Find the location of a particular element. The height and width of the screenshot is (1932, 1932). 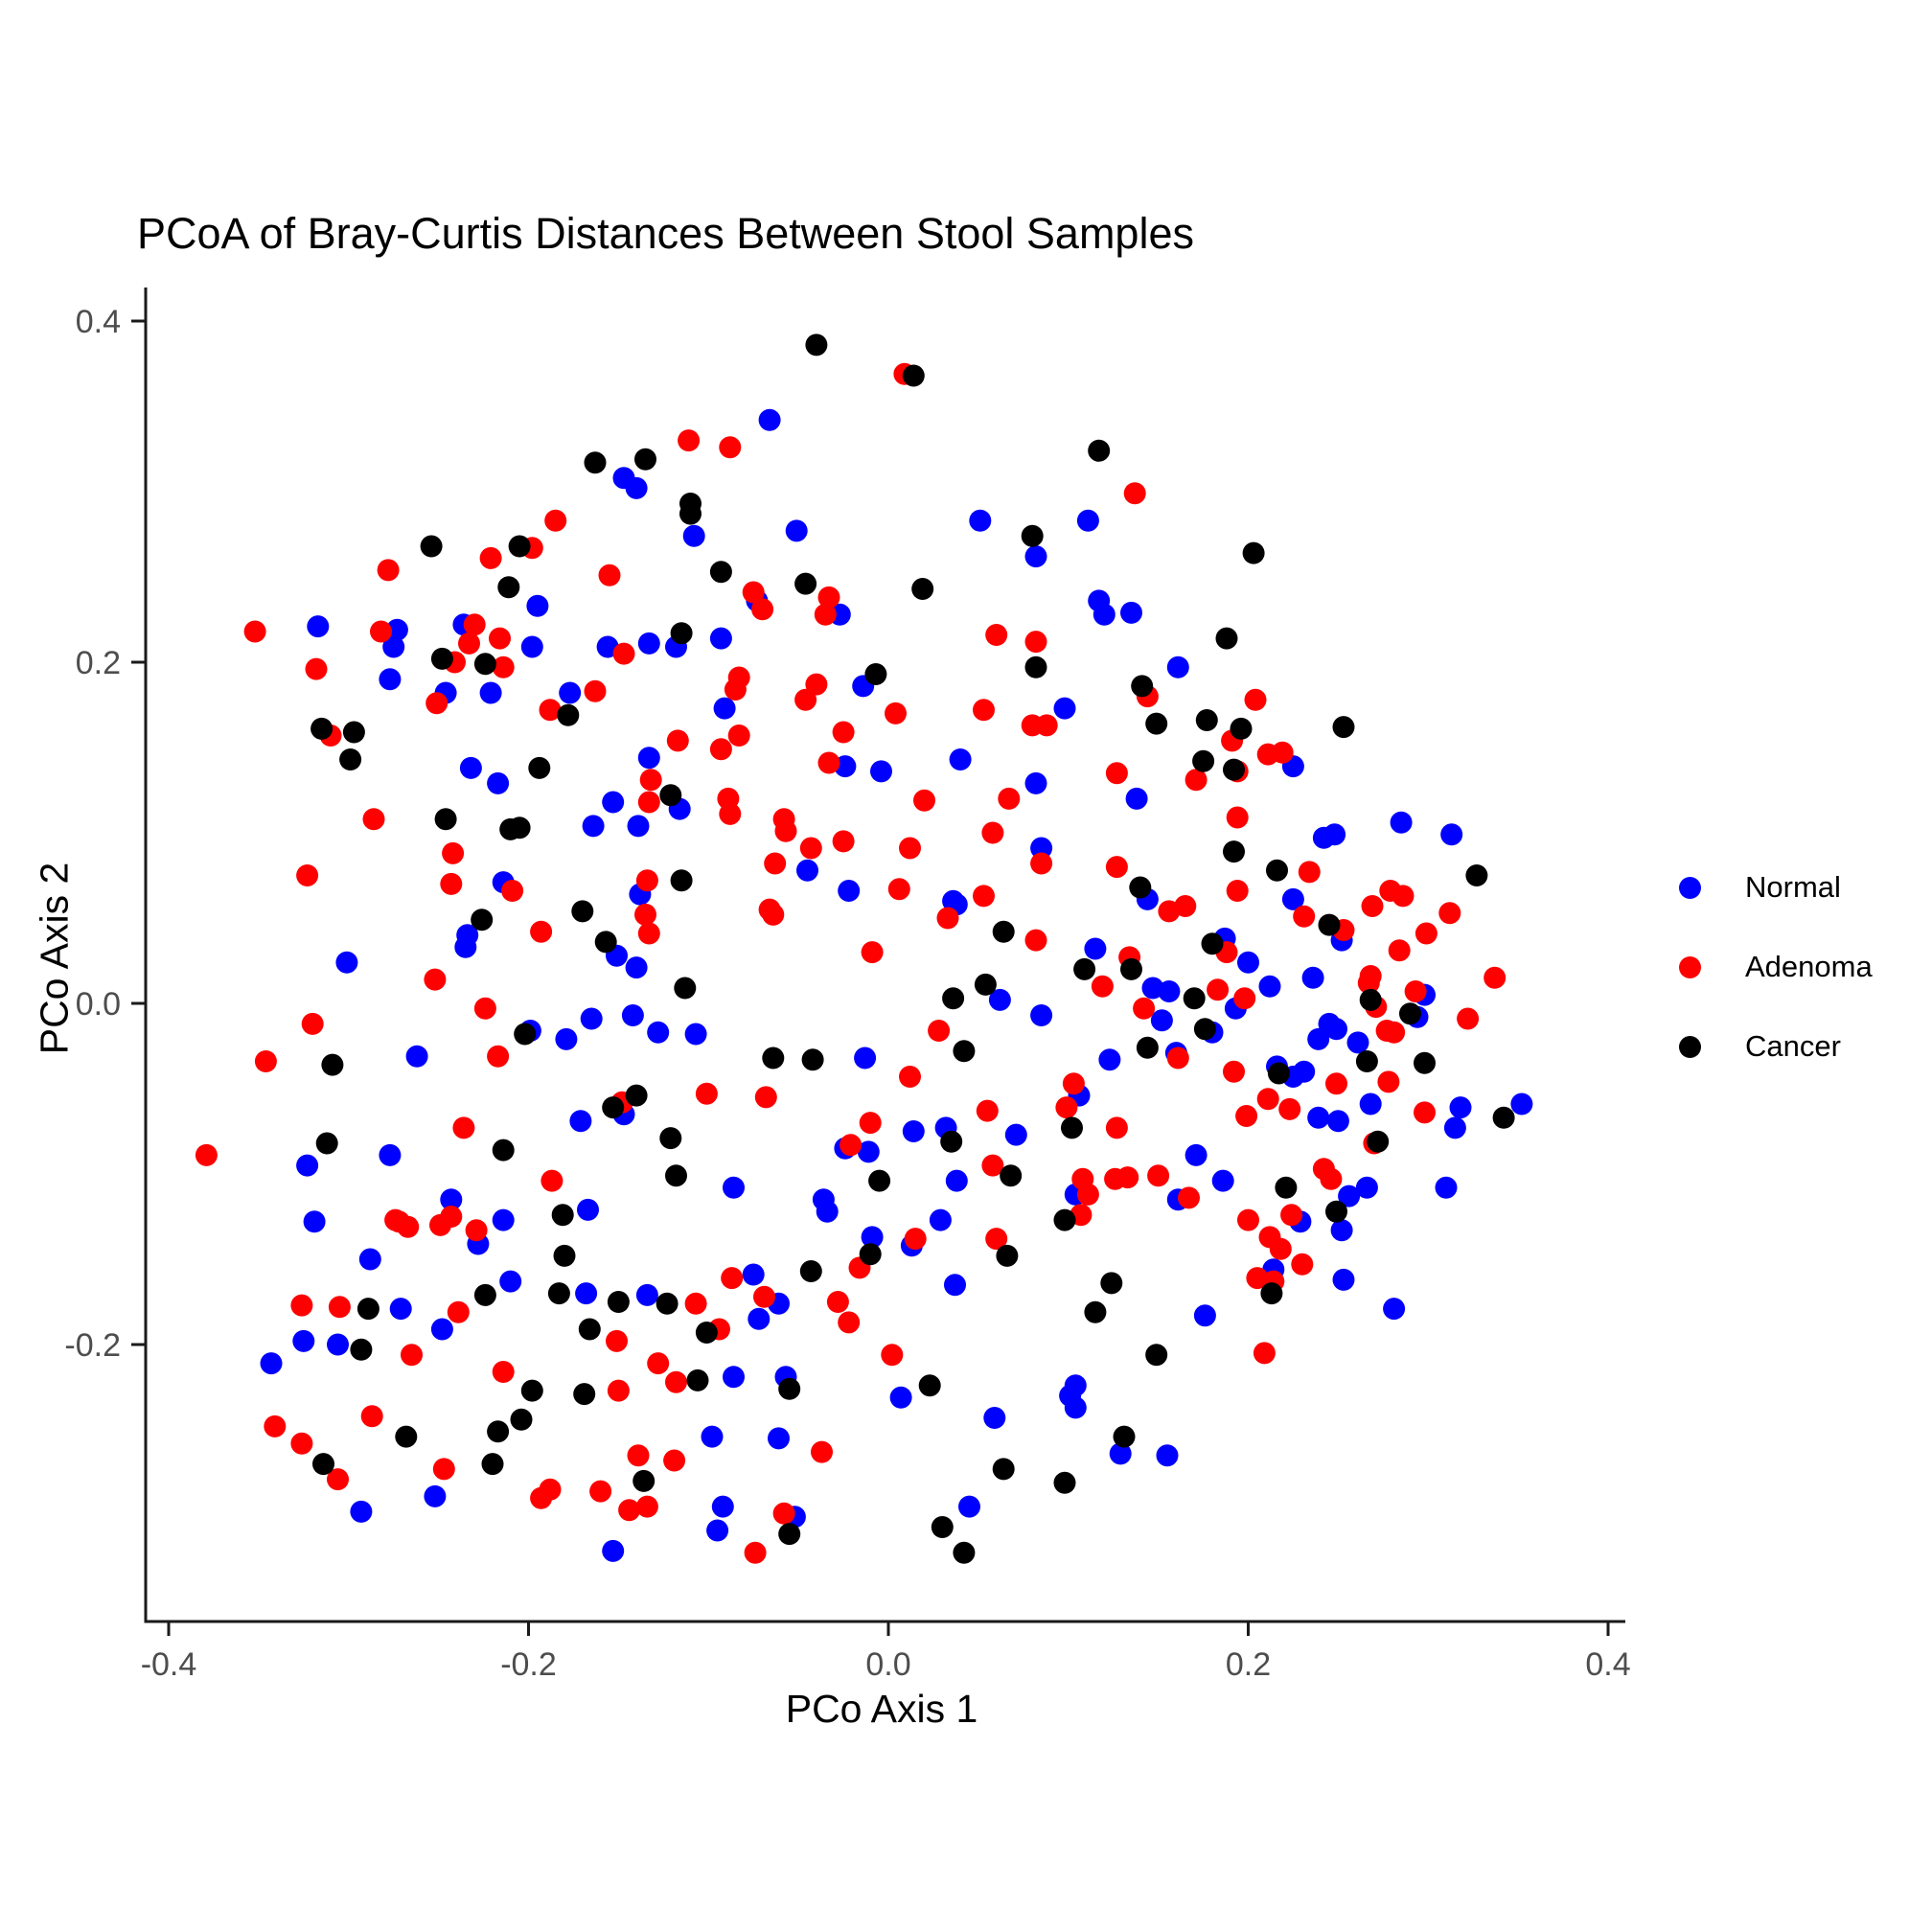

legend-dot-adenoma is located at coordinates (1690, 966).